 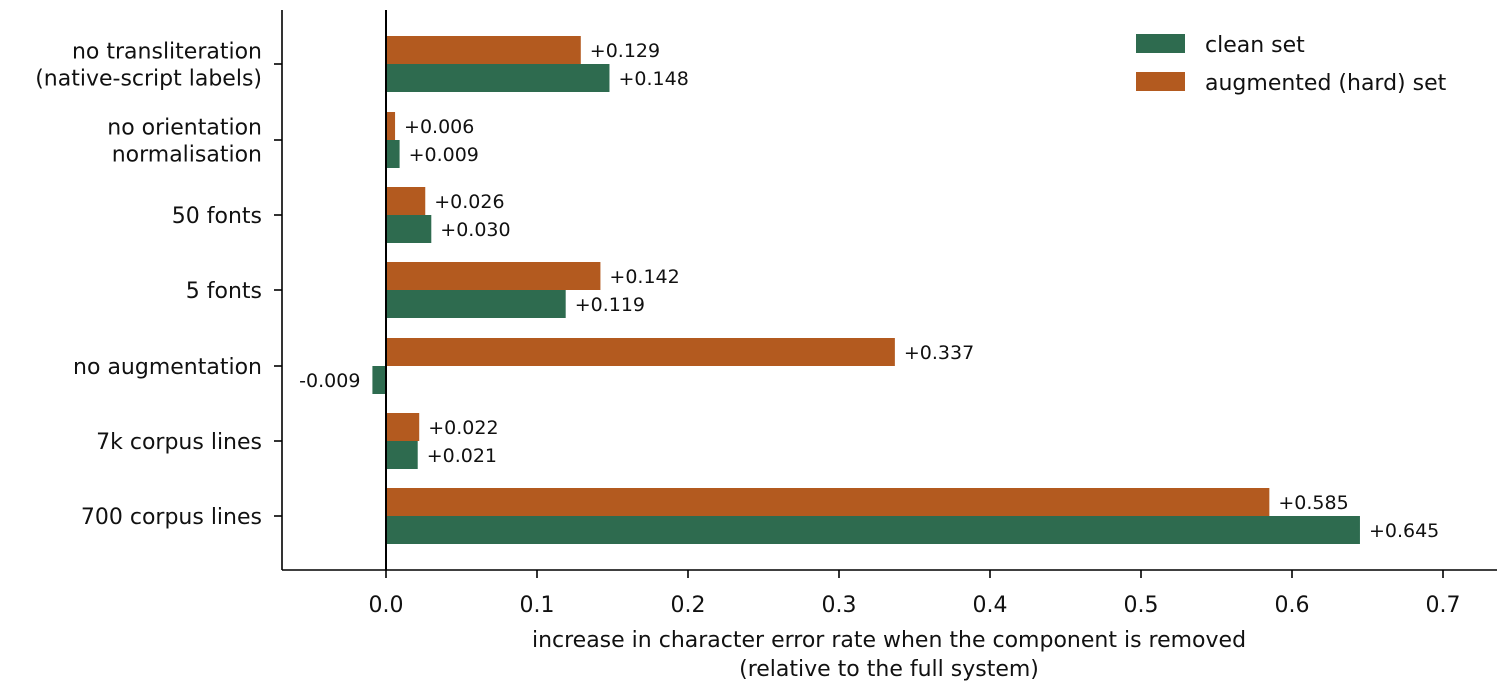 What do you see at coordinates (463, 428) in the screenshot?
I see `bar-label-augmented-5: +0.022` at bounding box center [463, 428].